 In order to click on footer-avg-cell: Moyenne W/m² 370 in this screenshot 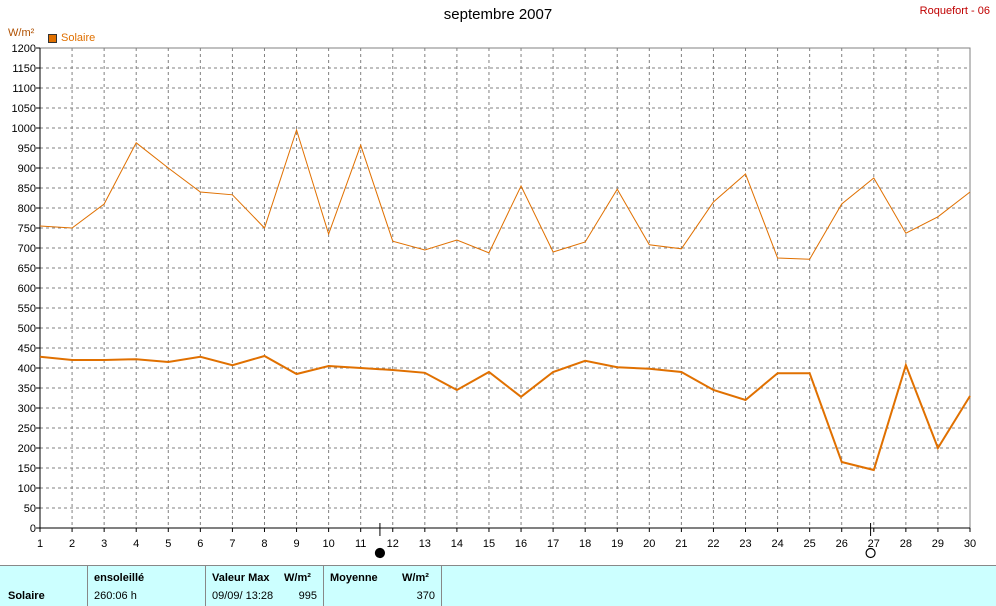, I will do `click(383, 586)`.